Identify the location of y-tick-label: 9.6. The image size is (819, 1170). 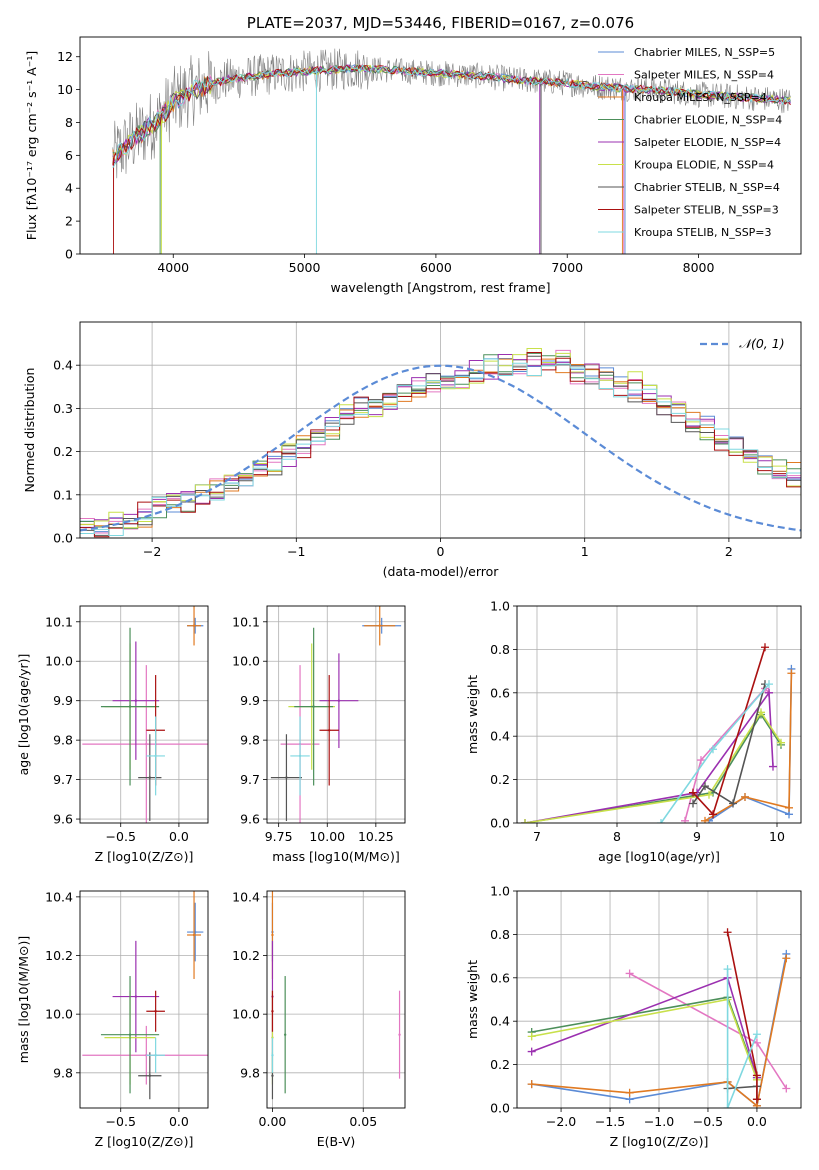
(63, 819).